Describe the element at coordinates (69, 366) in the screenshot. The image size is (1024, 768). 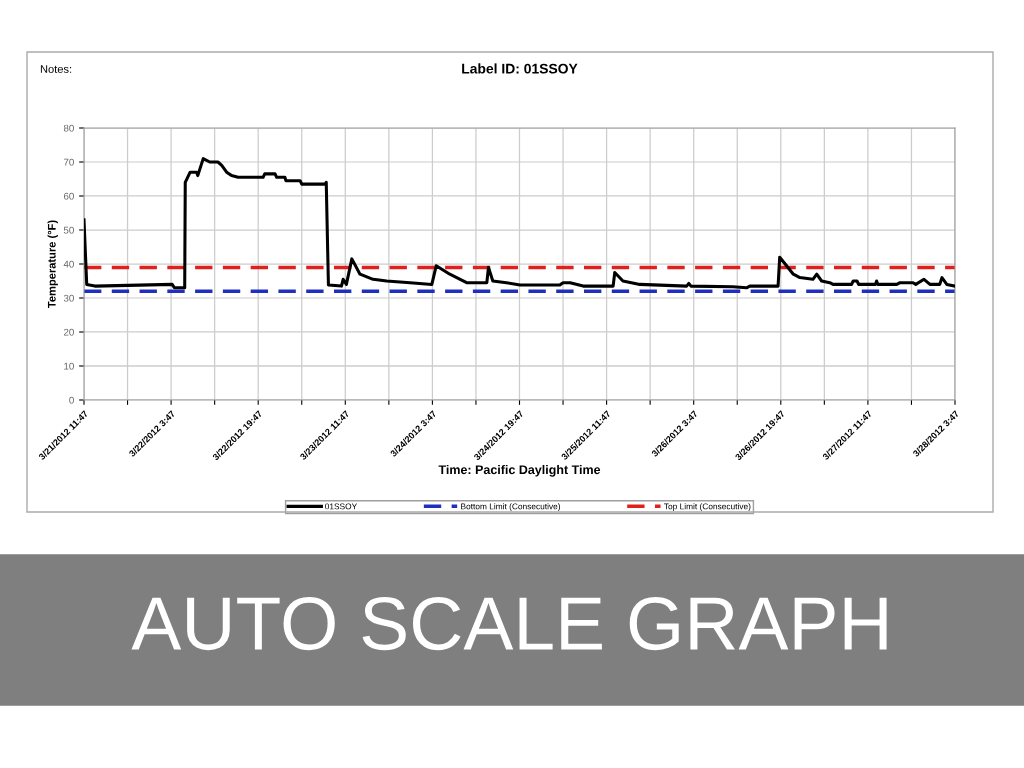
I see `y-tick-label: 10` at that location.